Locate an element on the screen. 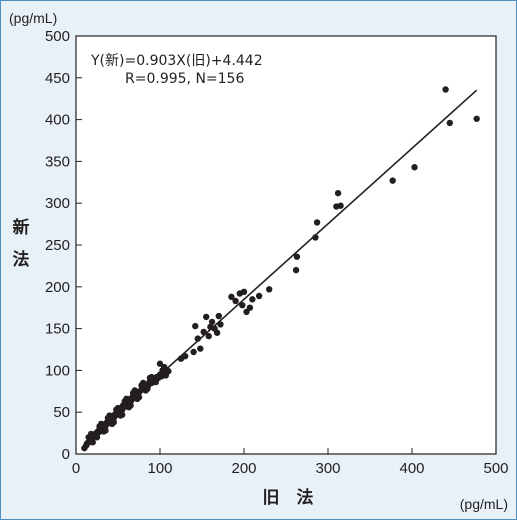  y-tick-label: 0 is located at coordinates (66, 454).